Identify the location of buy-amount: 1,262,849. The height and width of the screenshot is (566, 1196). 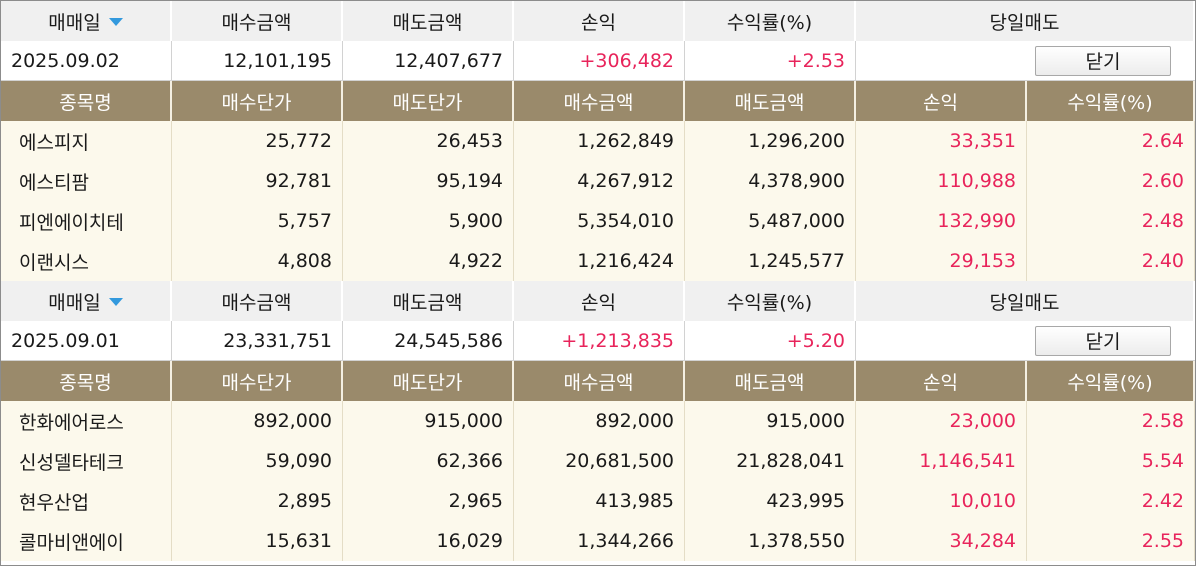
(599, 141).